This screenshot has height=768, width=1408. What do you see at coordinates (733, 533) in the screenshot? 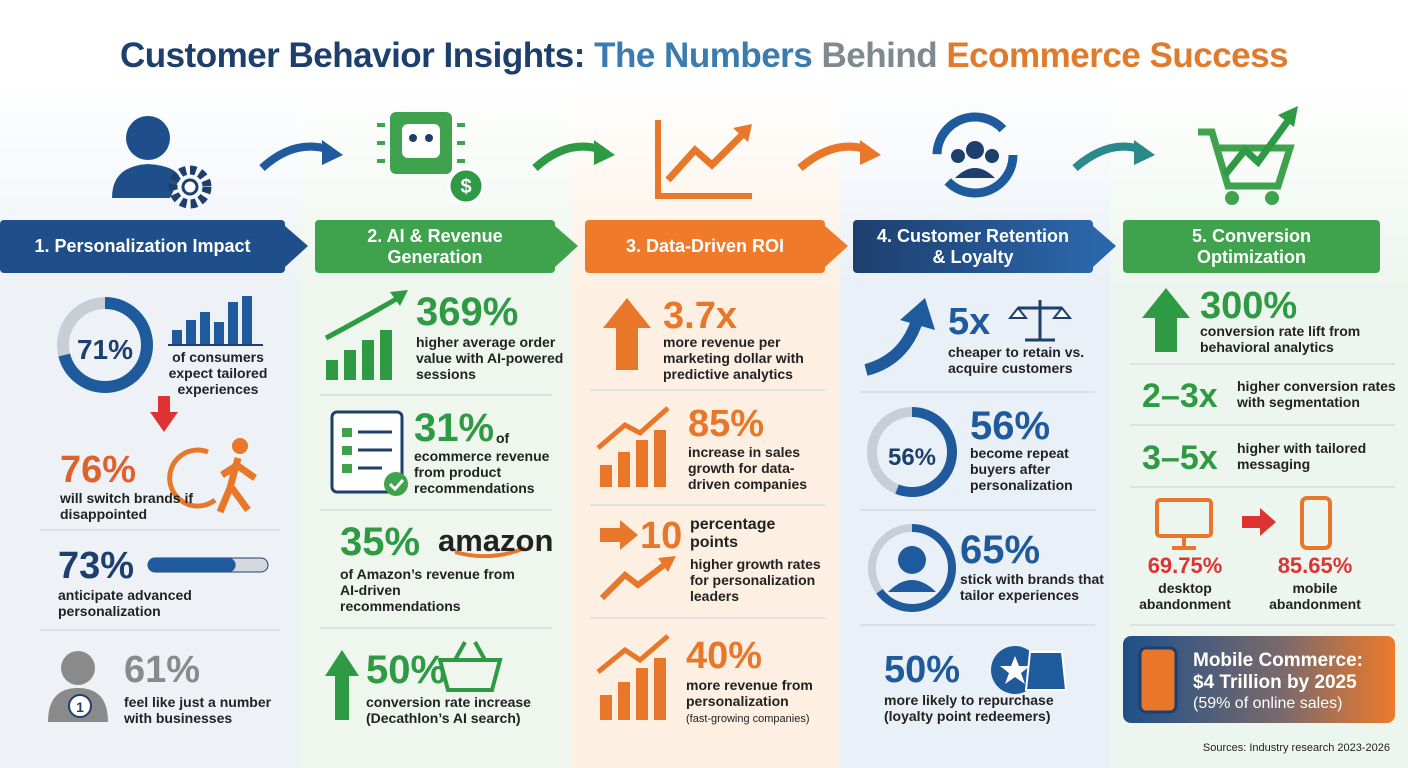
I see `stat-suffix: percentage points` at bounding box center [733, 533].